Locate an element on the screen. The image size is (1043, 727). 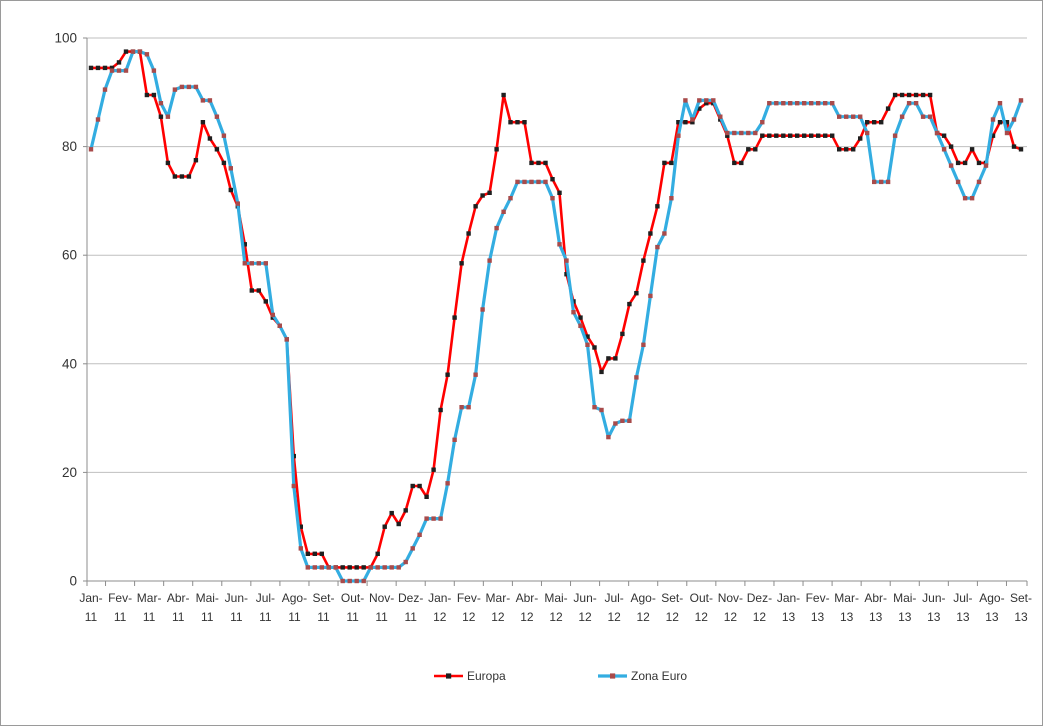
y-tick-label: 80 is located at coordinates (69, 146).